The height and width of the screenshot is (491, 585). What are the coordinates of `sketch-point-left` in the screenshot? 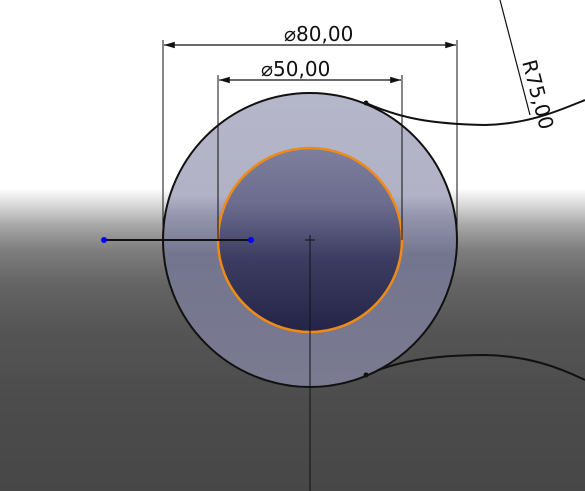 It's located at (104, 240).